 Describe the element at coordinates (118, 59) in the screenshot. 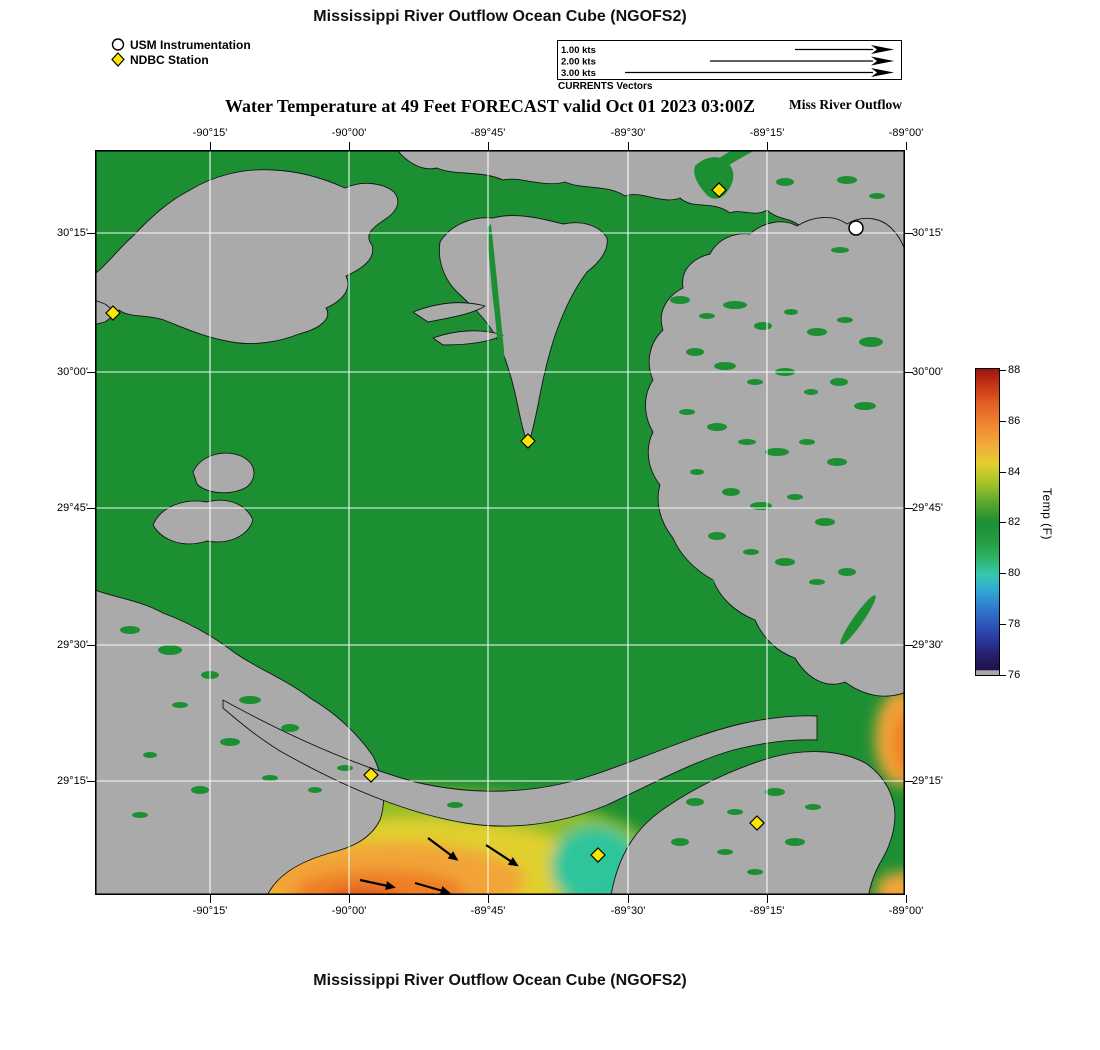

I see `ndbc-diamond-icon` at that location.